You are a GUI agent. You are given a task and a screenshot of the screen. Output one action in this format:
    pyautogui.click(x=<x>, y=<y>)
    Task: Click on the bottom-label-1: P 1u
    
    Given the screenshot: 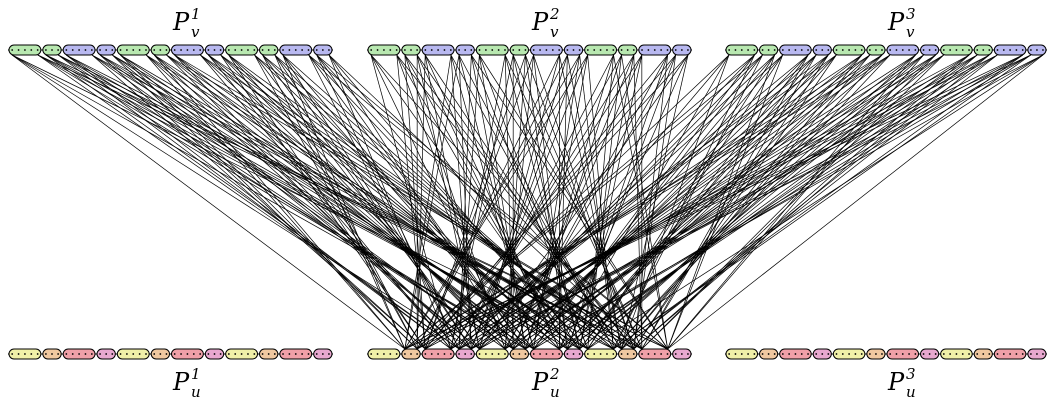 What is the action you would take?
    pyautogui.click(x=186, y=382)
    